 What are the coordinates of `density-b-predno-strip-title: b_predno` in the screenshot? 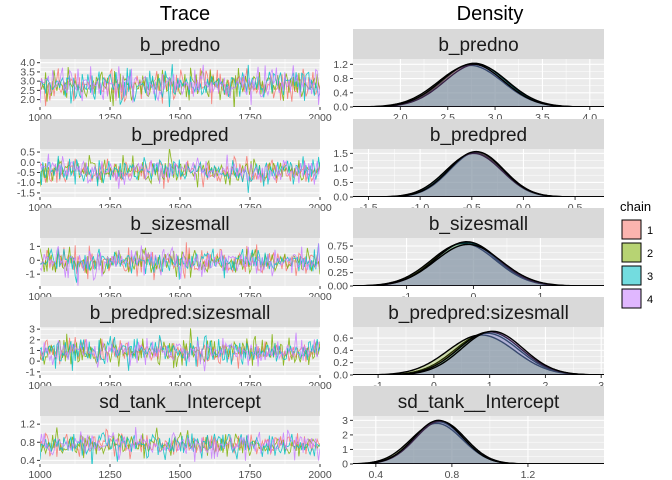 It's located at (478, 45).